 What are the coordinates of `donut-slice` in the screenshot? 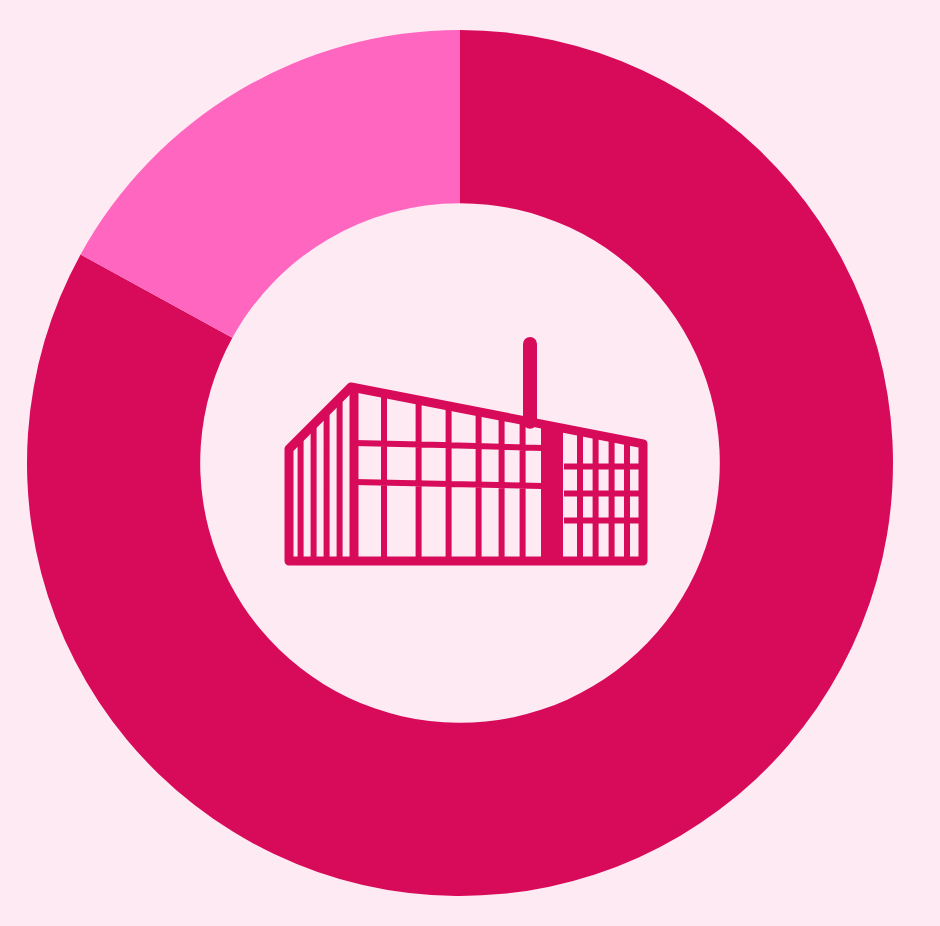 It's located at (270, 184).